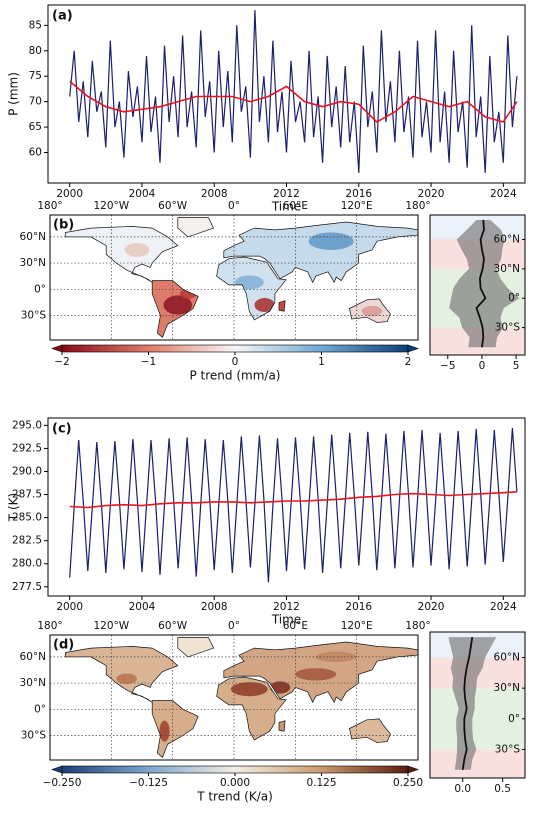  Describe the element at coordinates (462, 789) in the screenshot. I see `x-tick-label: 0.0` at that location.